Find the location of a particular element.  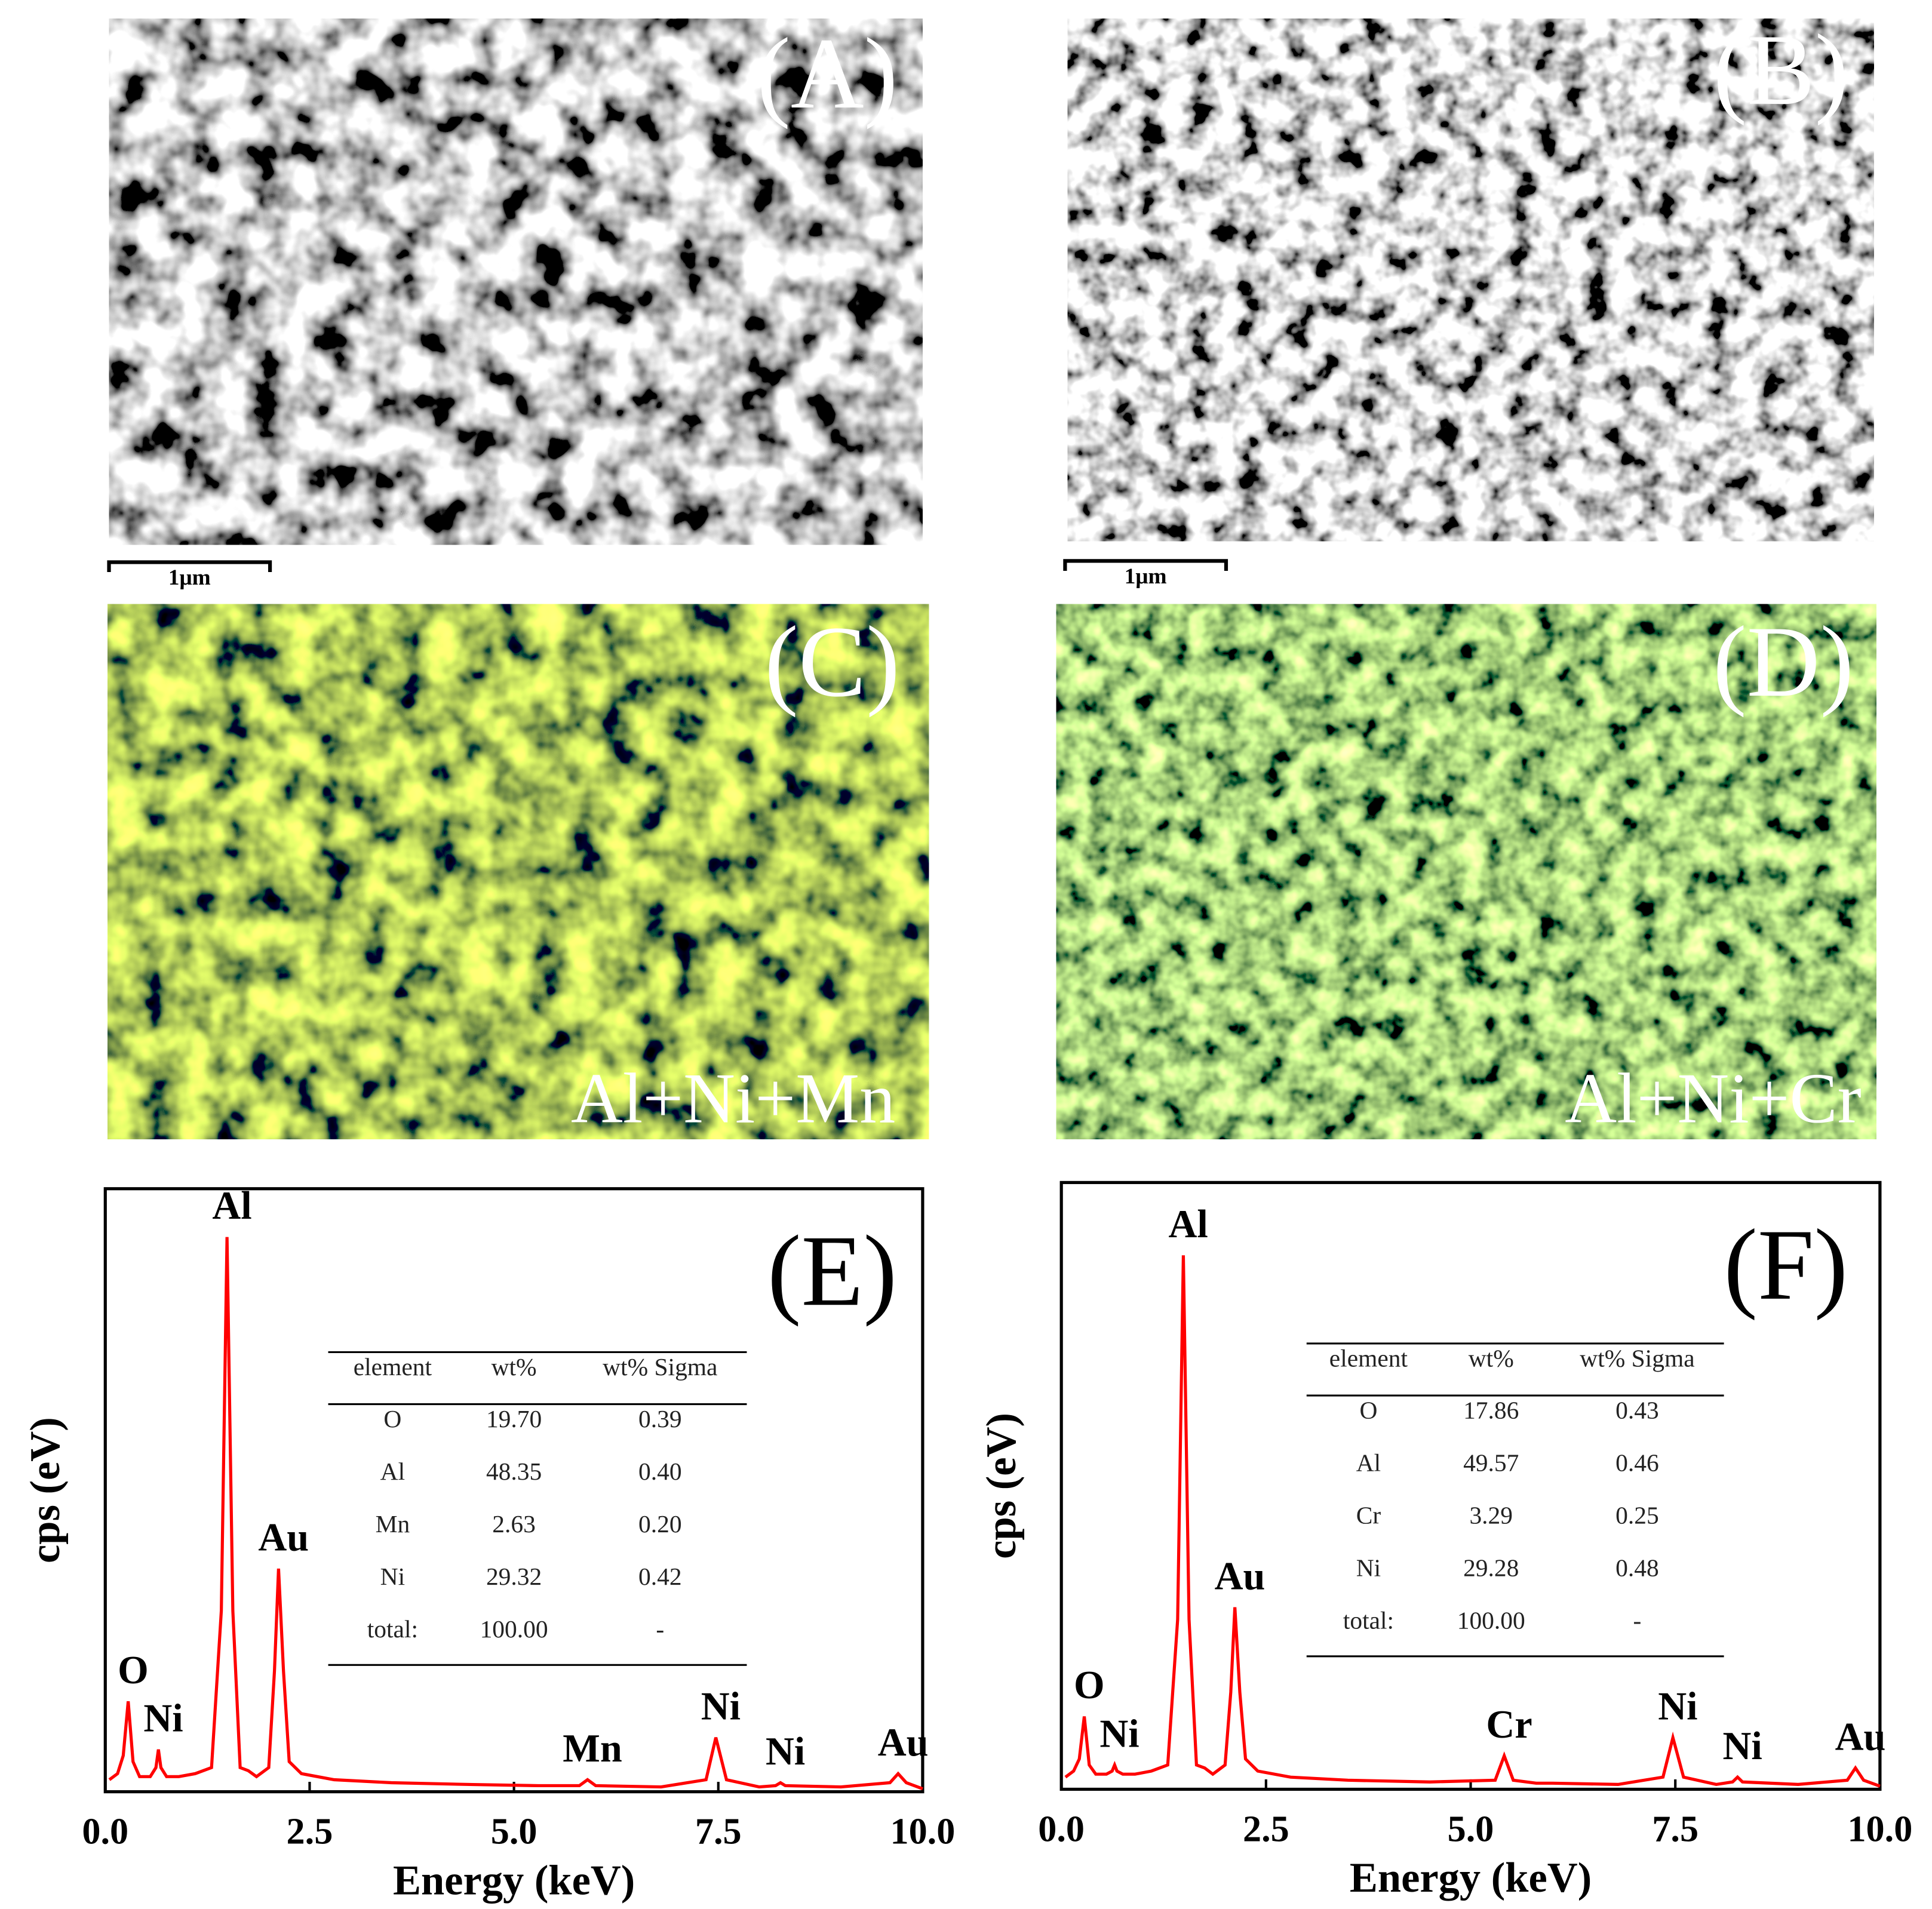

panel-label: (E) is located at coordinates (832, 1270).